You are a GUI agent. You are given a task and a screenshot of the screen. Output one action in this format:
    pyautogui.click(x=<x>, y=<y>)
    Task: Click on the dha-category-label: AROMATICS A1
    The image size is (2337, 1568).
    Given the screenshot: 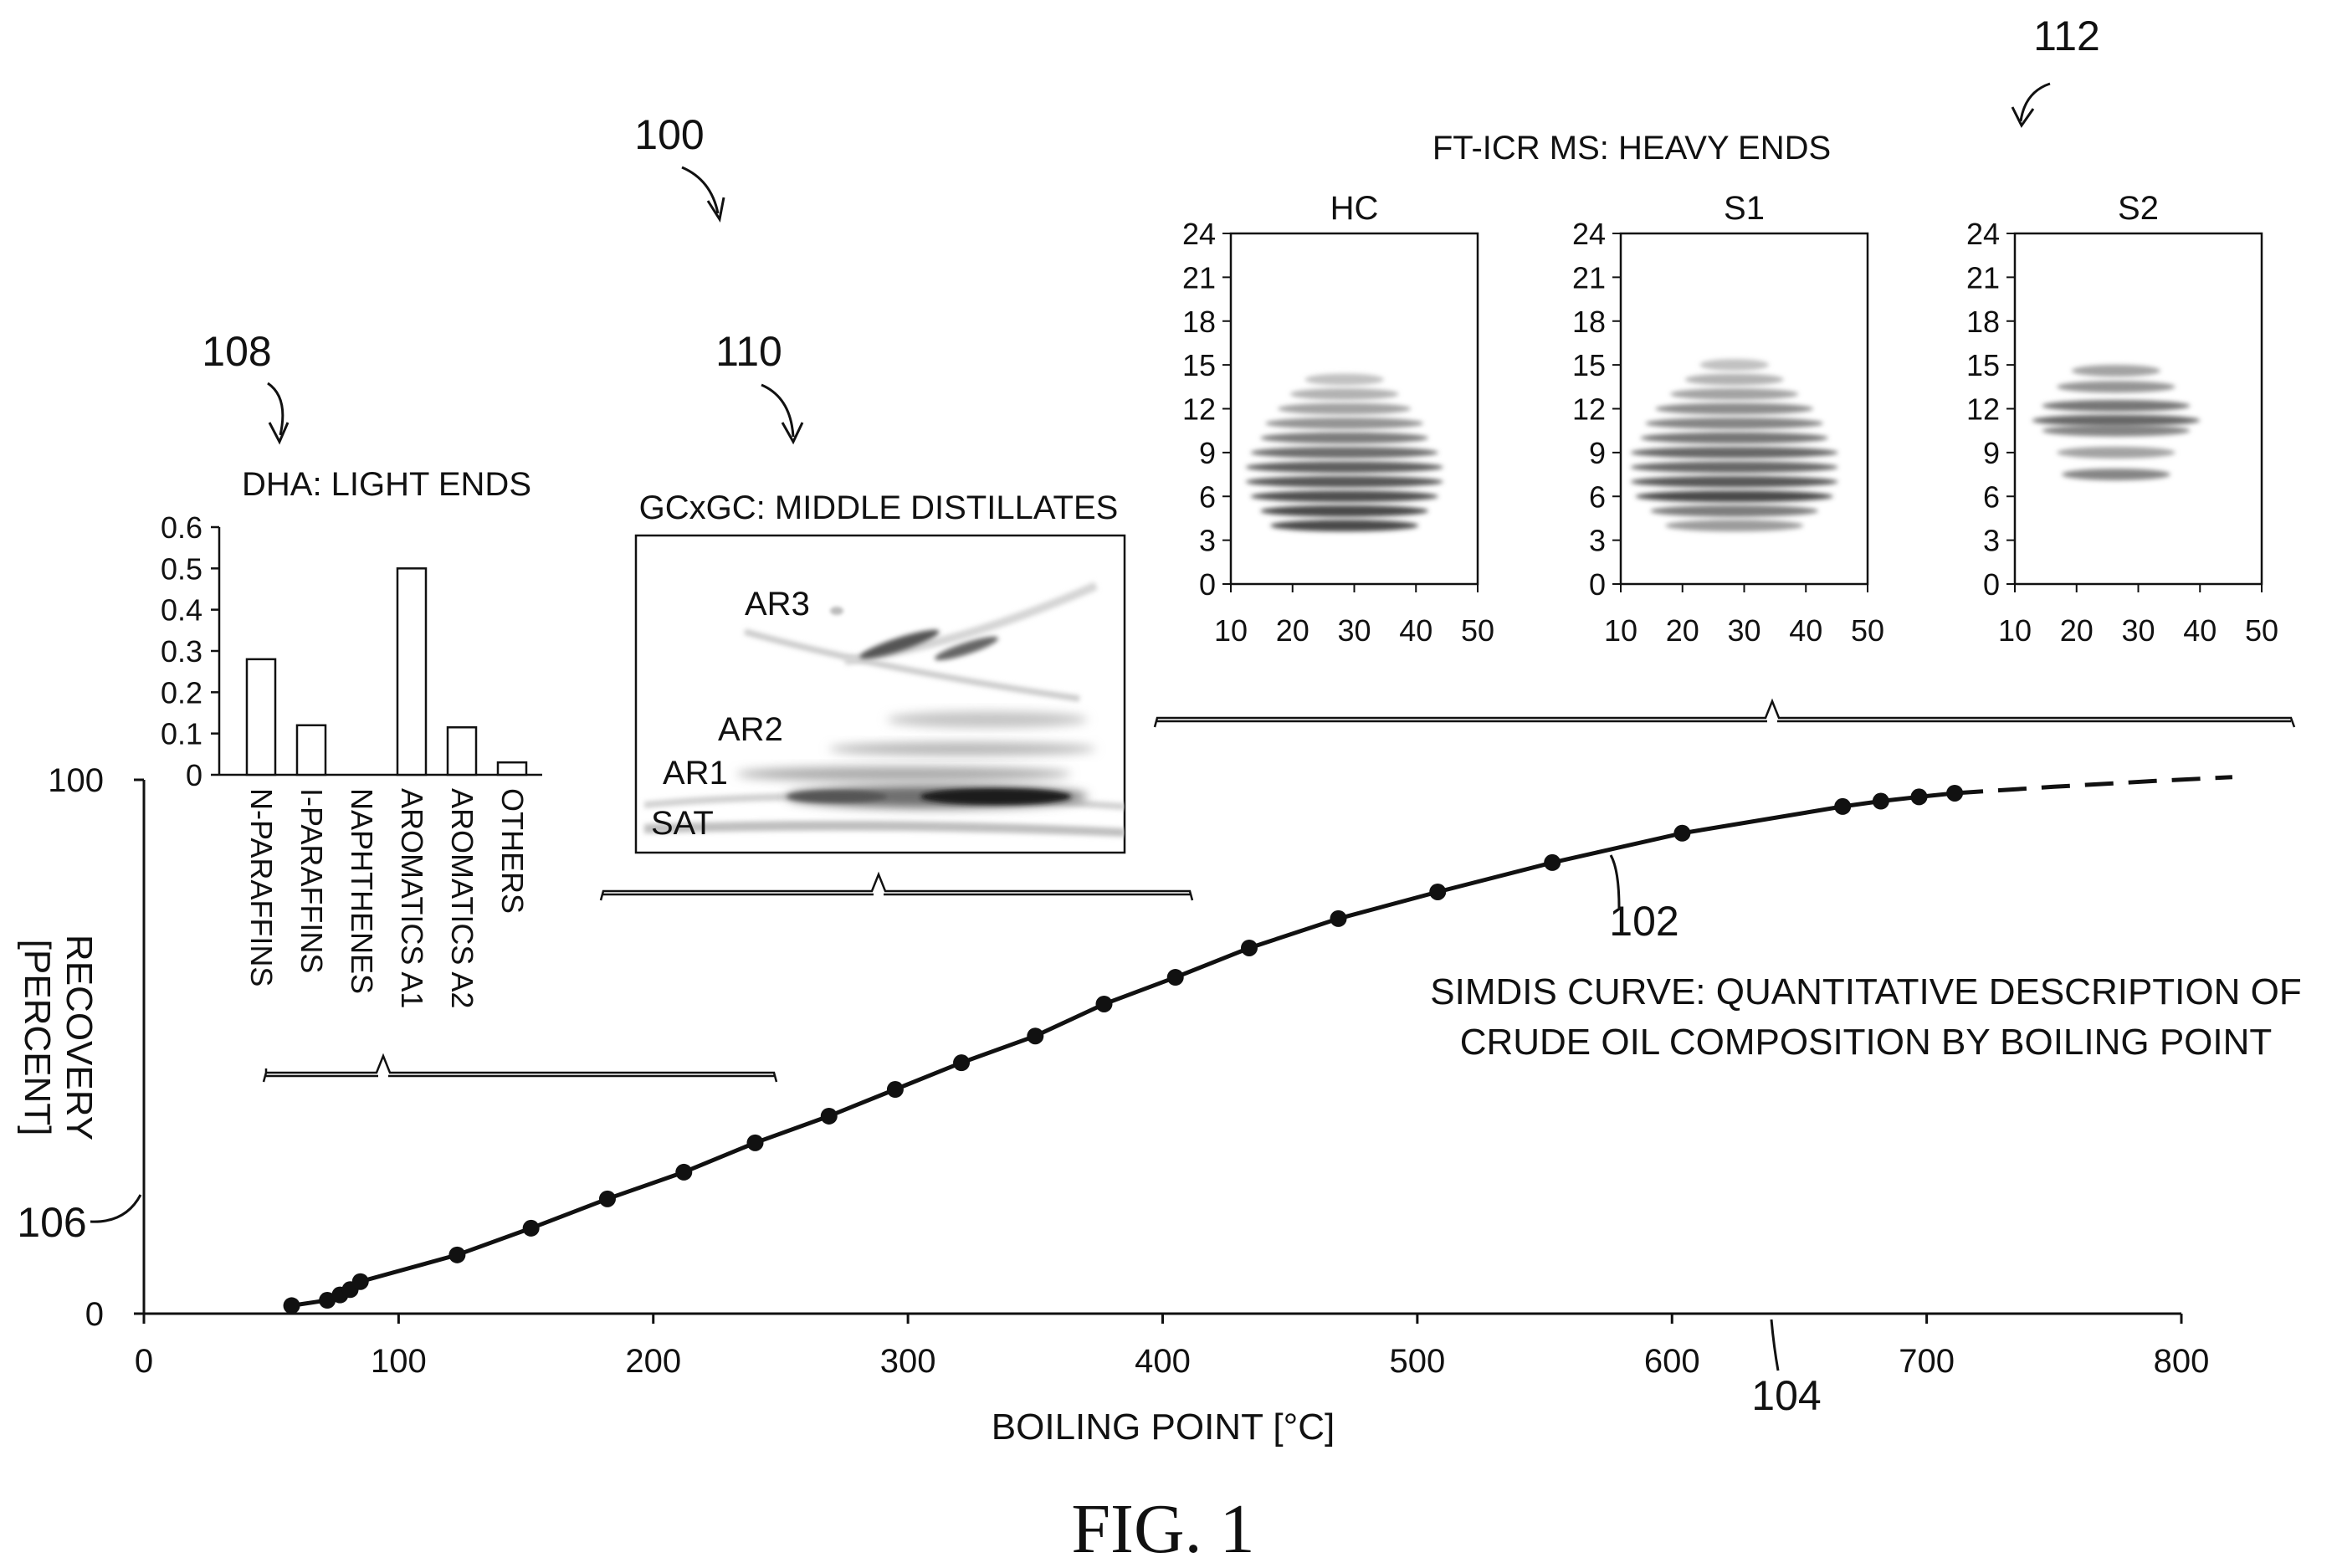 What is the action you would take?
    pyautogui.click(x=412, y=898)
    